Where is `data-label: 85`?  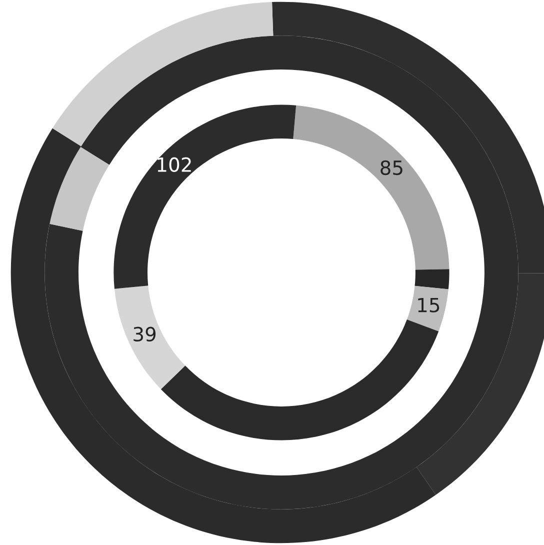
data-label: 85 is located at coordinates (391, 168).